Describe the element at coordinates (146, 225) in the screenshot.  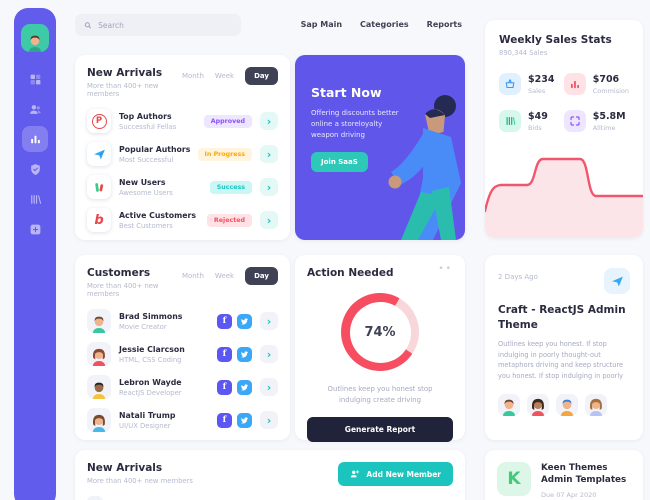
I see `row-subtitle: Best Customers` at that location.